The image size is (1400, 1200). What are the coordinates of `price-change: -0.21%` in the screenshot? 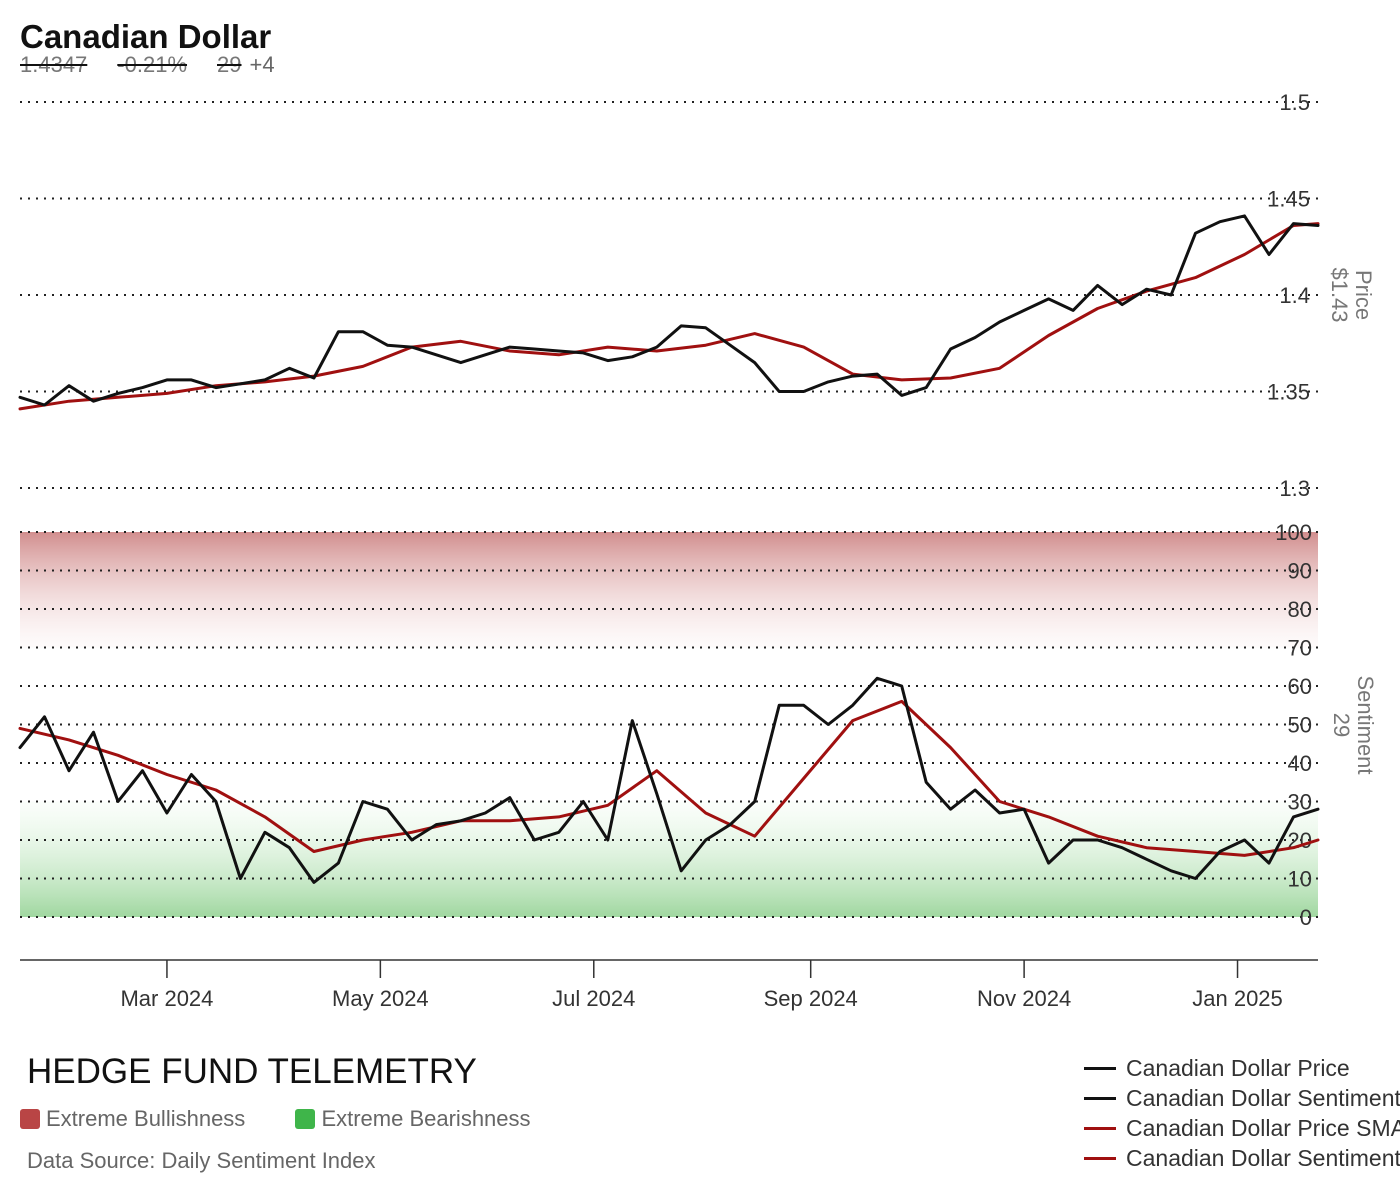 It's located at (152, 64).